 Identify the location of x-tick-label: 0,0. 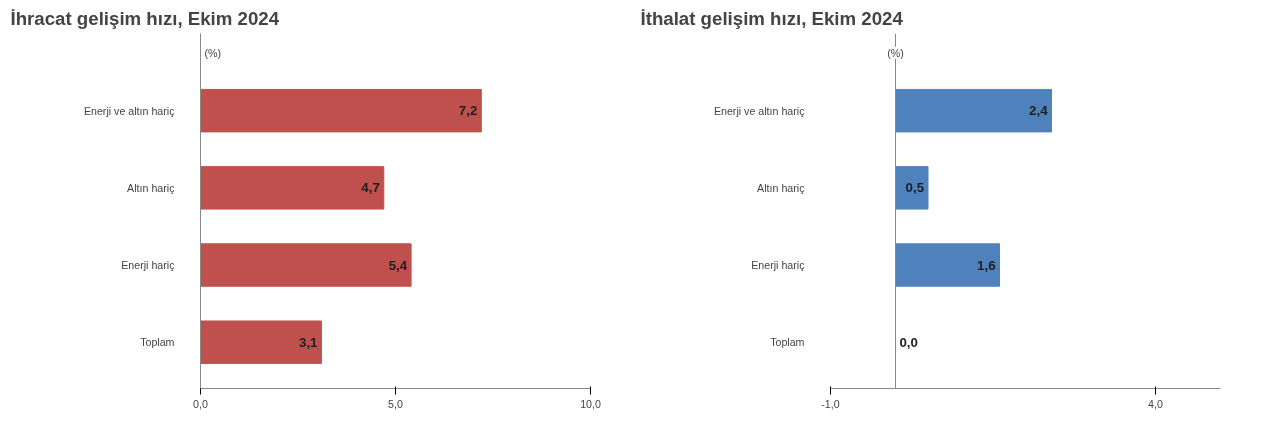
(200, 403).